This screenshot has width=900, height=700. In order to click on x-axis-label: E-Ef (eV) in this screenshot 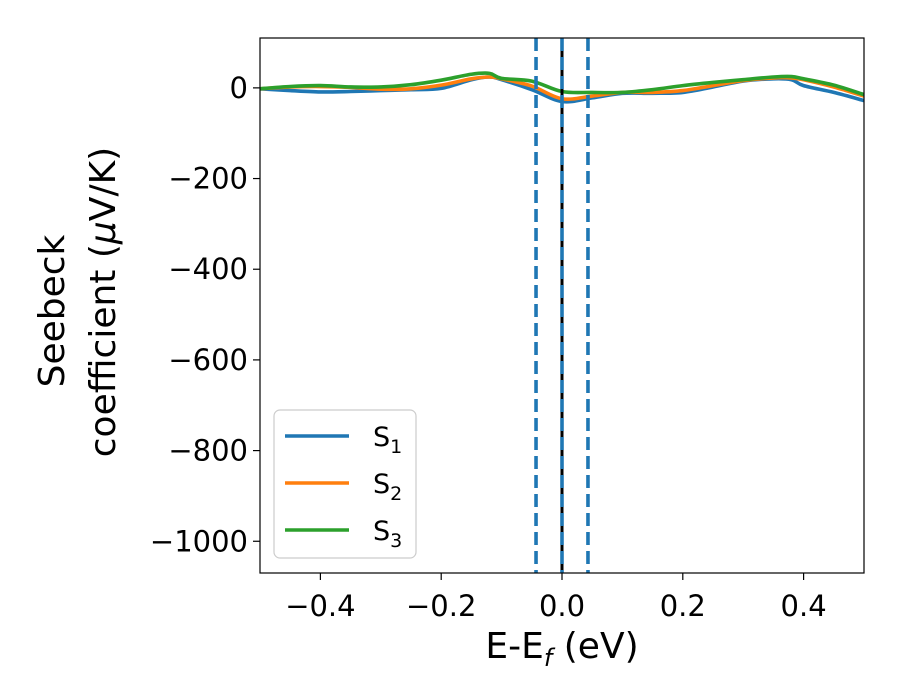, I will do `click(561, 649)`.